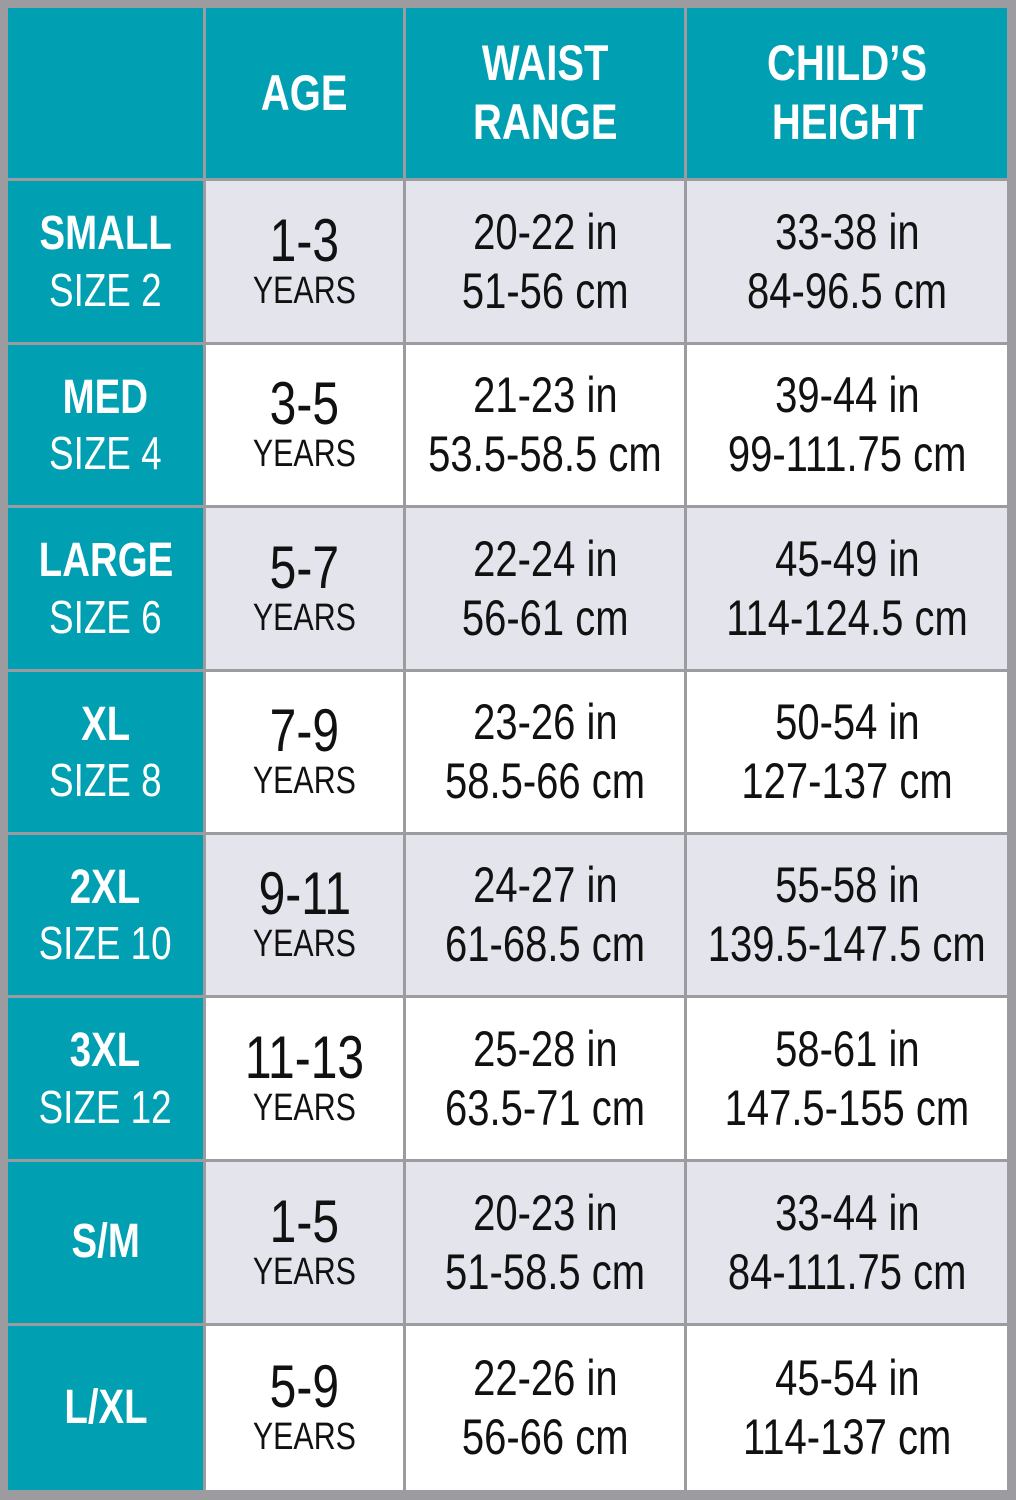 The height and width of the screenshot is (1500, 1016). Describe the element at coordinates (545, 1048) in the screenshot. I see `waist-in: 25-28 in` at that location.